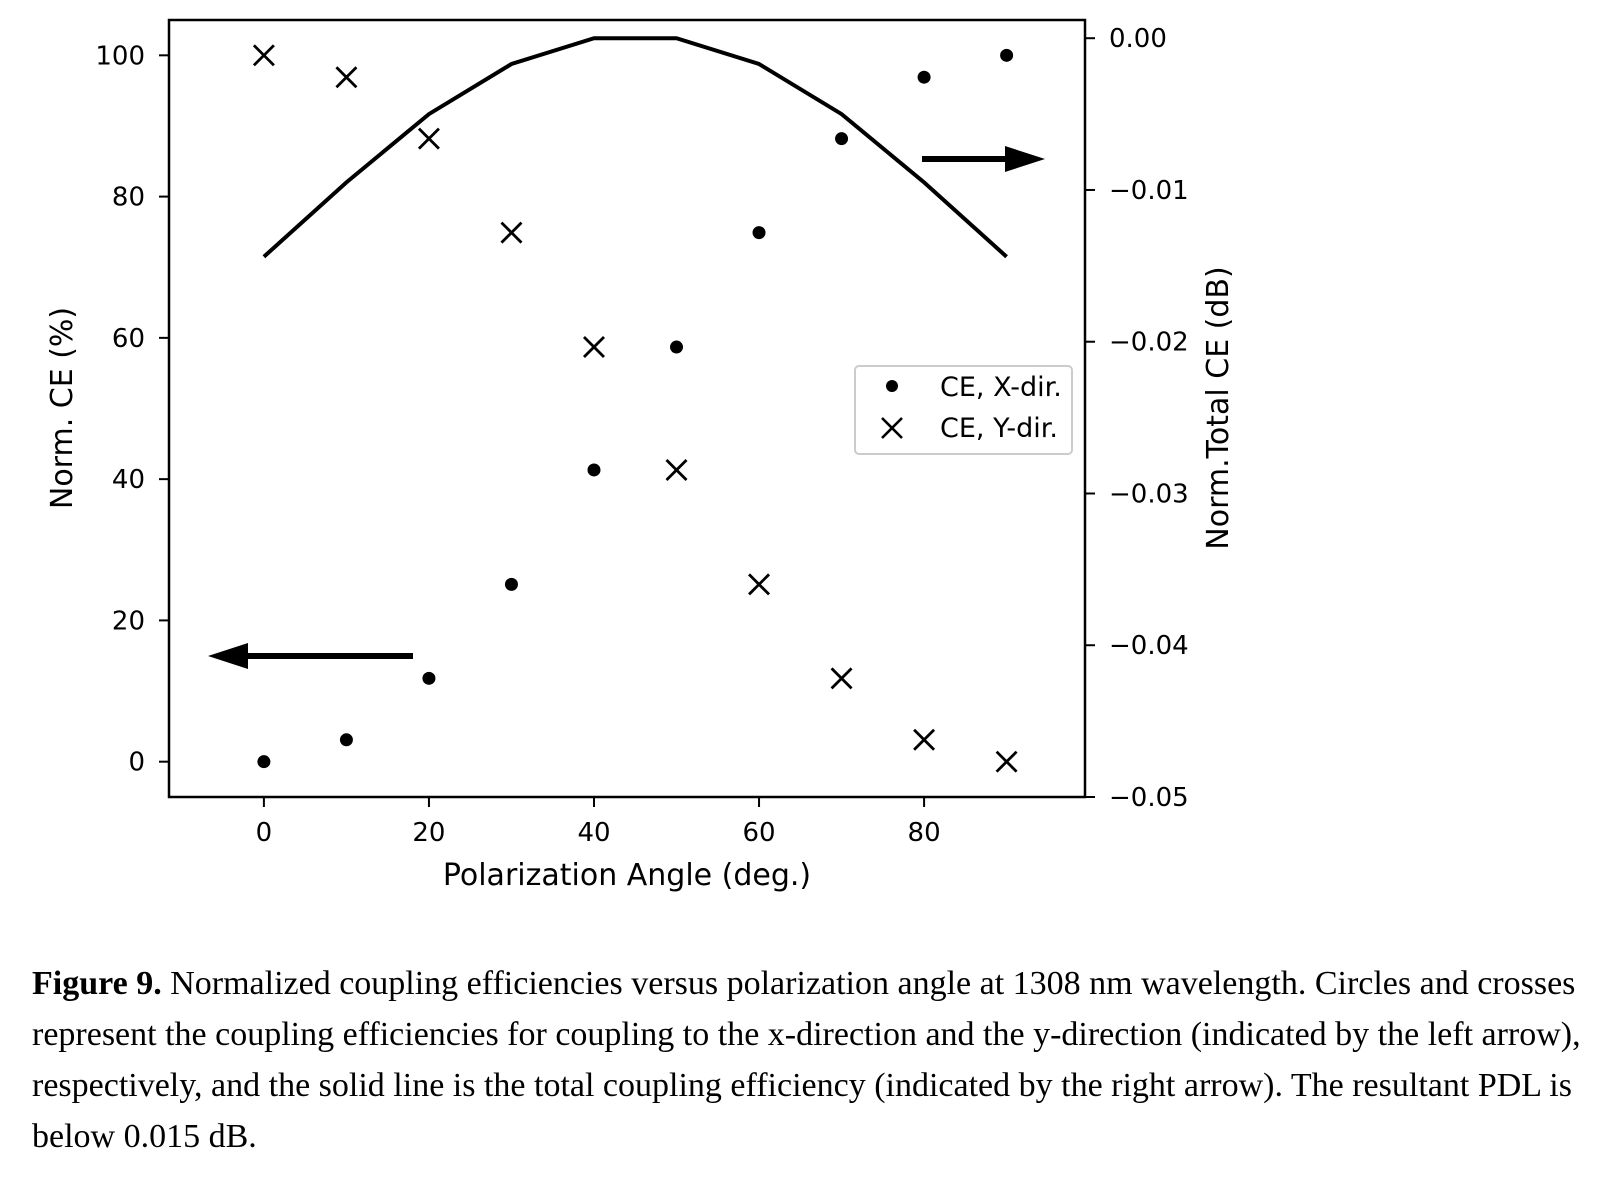  Describe the element at coordinates (428, 833) in the screenshot. I see `x-tick-label: 20` at that location.